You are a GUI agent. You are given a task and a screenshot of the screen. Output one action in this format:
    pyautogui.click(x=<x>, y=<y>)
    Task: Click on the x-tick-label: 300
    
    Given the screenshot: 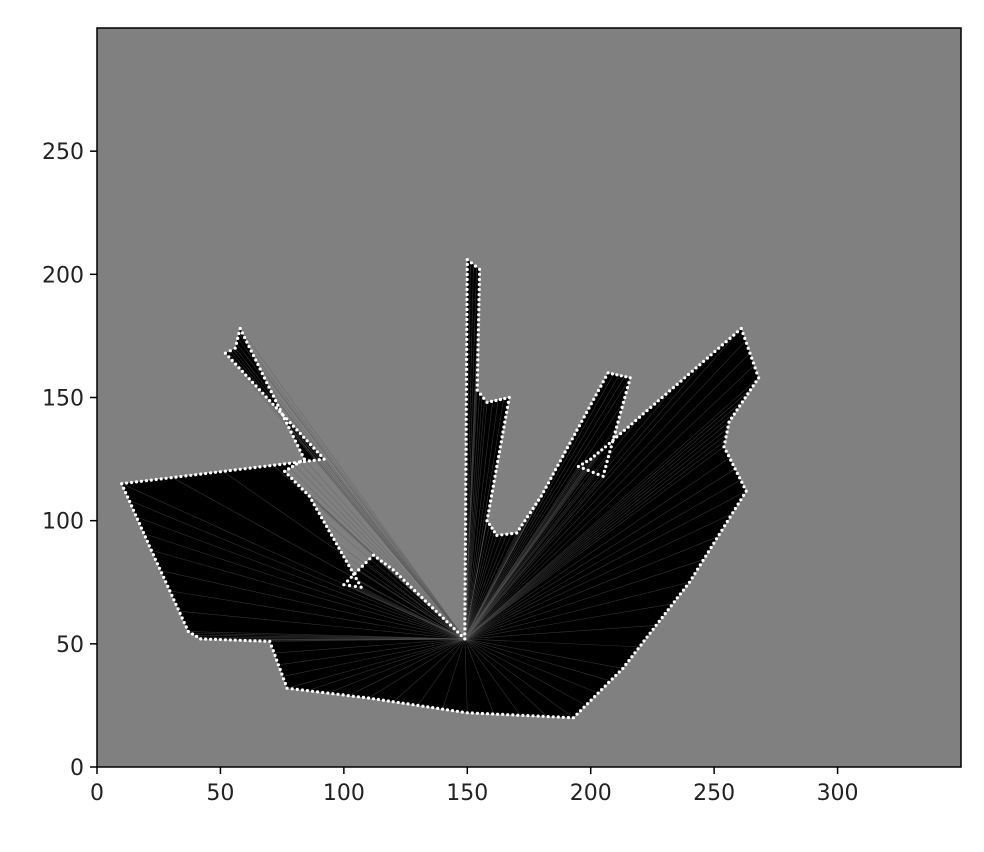 What is the action you would take?
    pyautogui.click(x=838, y=793)
    